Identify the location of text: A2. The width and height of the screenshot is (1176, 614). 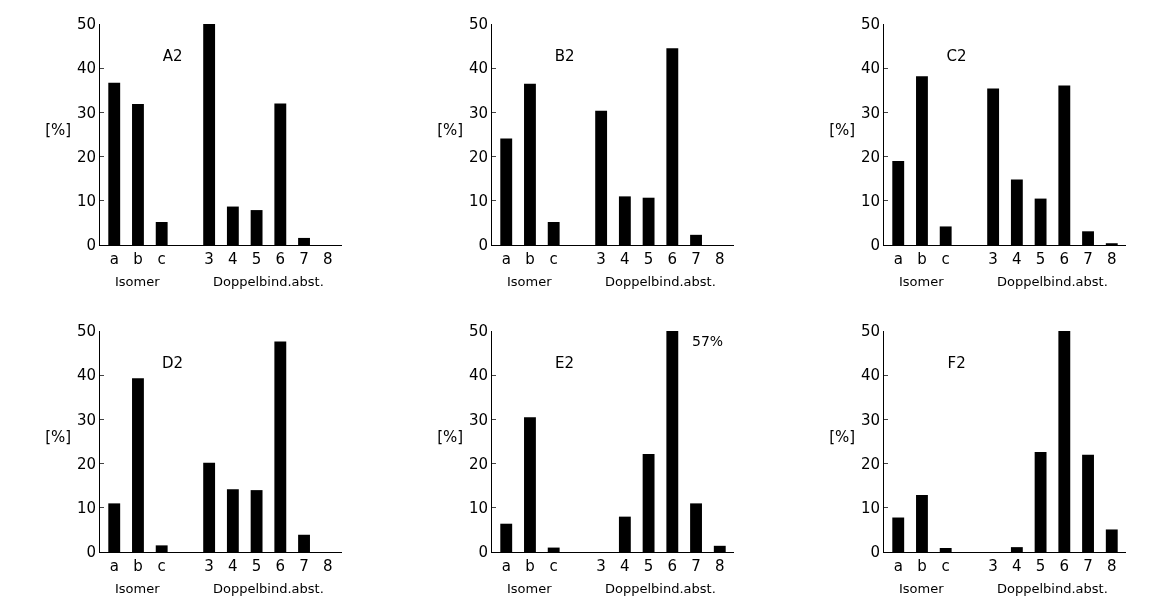
(172, 56).